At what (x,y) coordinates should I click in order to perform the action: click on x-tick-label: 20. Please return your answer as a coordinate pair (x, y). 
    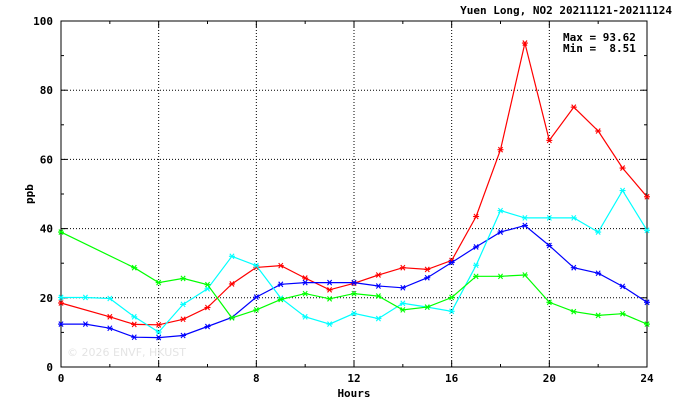
    Looking at the image, I should click on (549, 378).